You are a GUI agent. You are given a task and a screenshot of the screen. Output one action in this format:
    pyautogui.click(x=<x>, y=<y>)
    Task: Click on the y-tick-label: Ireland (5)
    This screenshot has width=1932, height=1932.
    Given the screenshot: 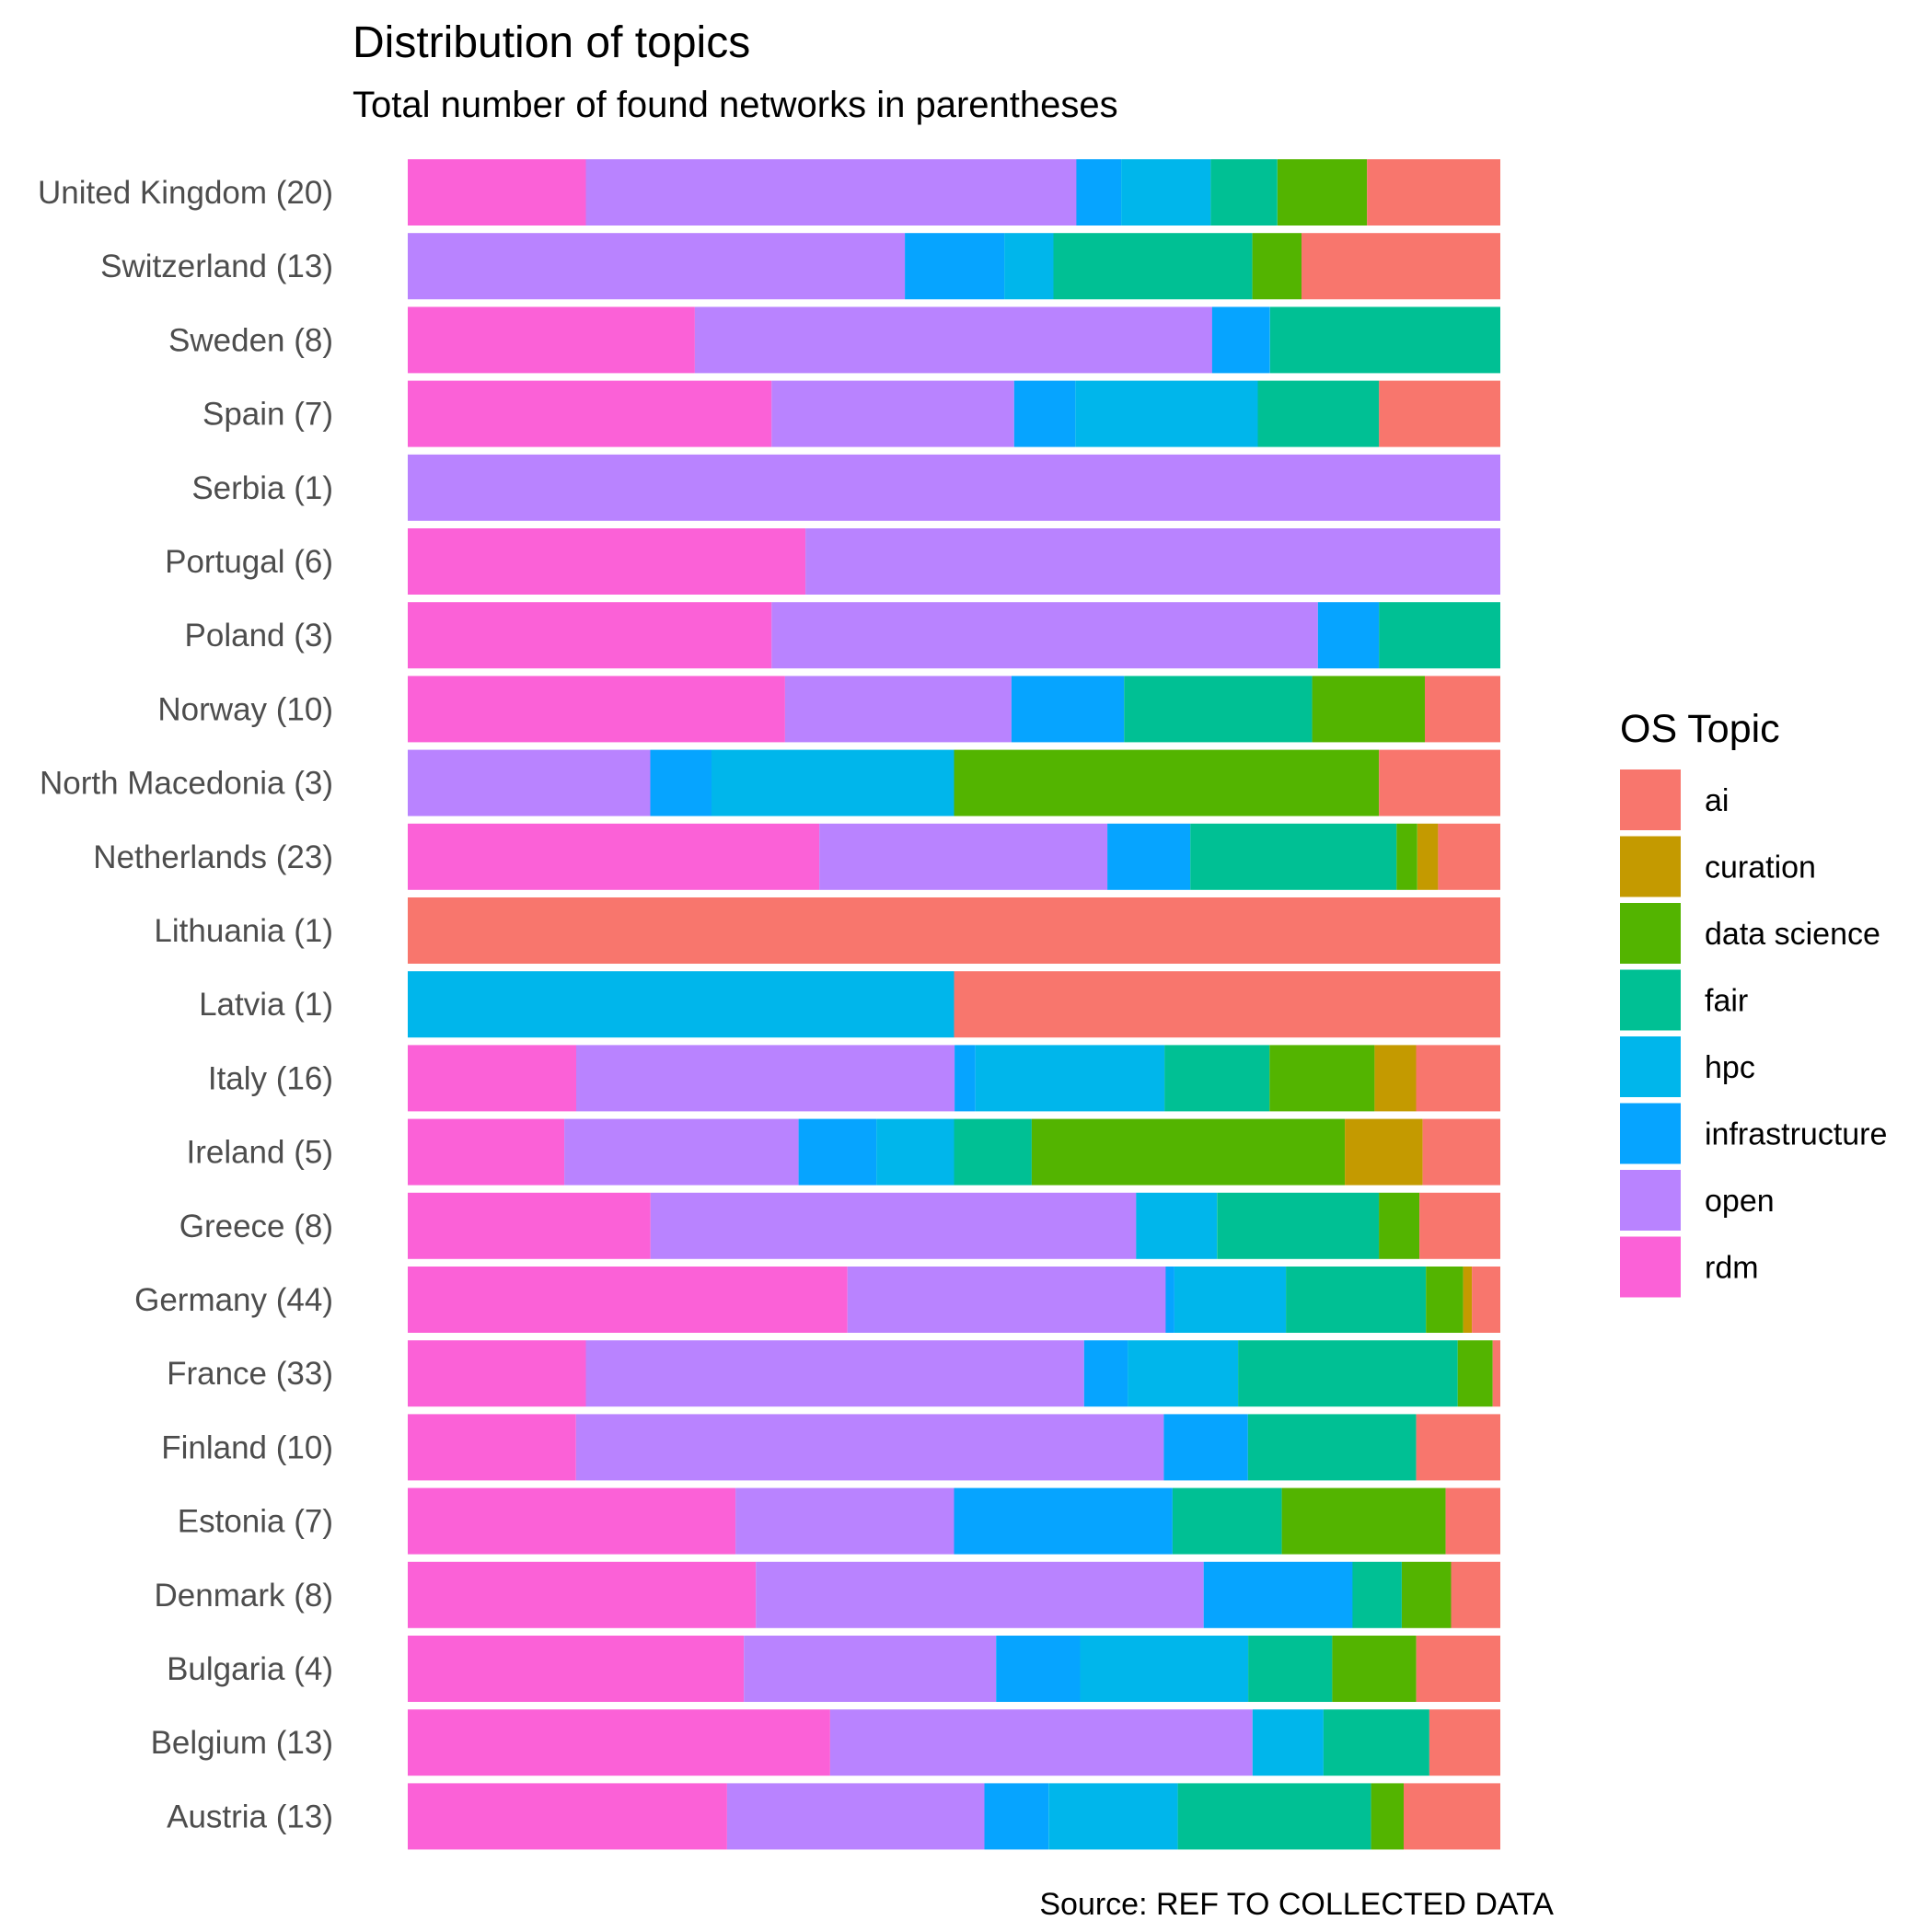 What is the action you would take?
    pyautogui.click(x=260, y=1153)
    